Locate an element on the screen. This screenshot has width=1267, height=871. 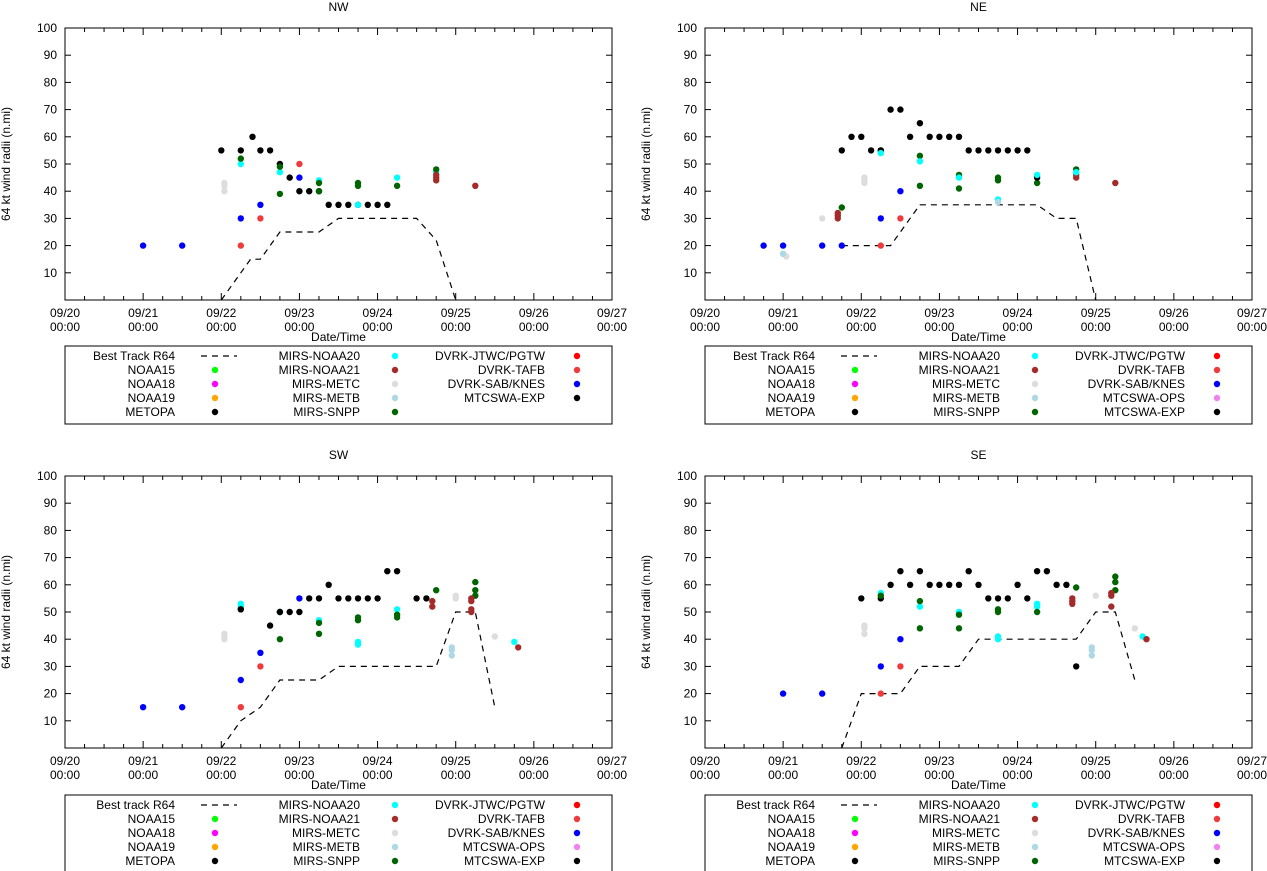
legend-swatch-mirs-noaa21 is located at coordinates (1035, 370).